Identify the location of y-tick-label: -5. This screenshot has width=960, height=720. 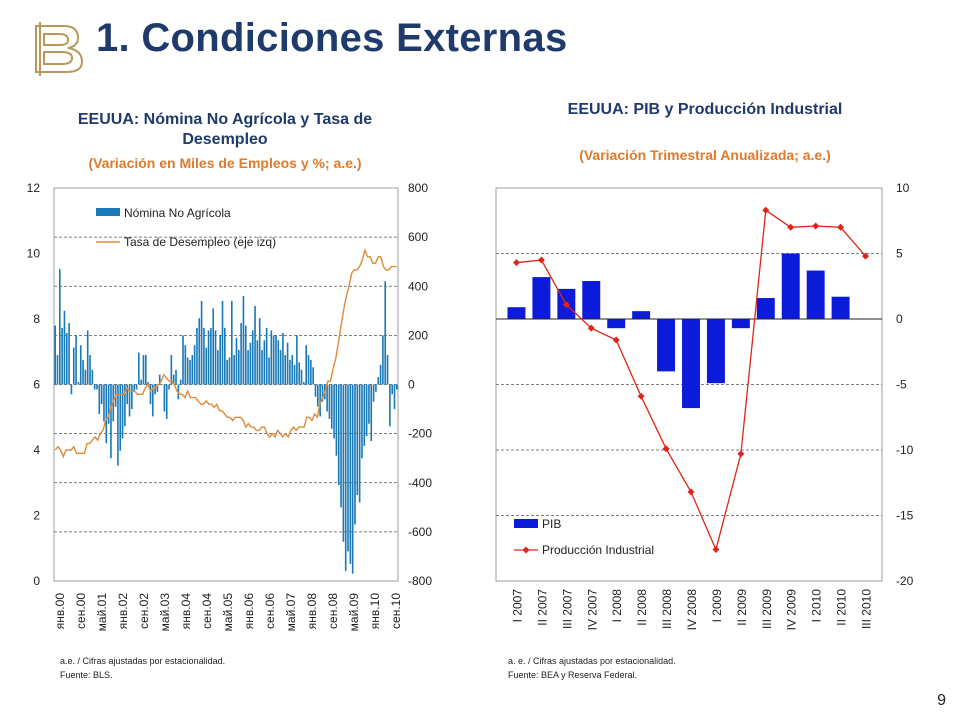
(901, 385).